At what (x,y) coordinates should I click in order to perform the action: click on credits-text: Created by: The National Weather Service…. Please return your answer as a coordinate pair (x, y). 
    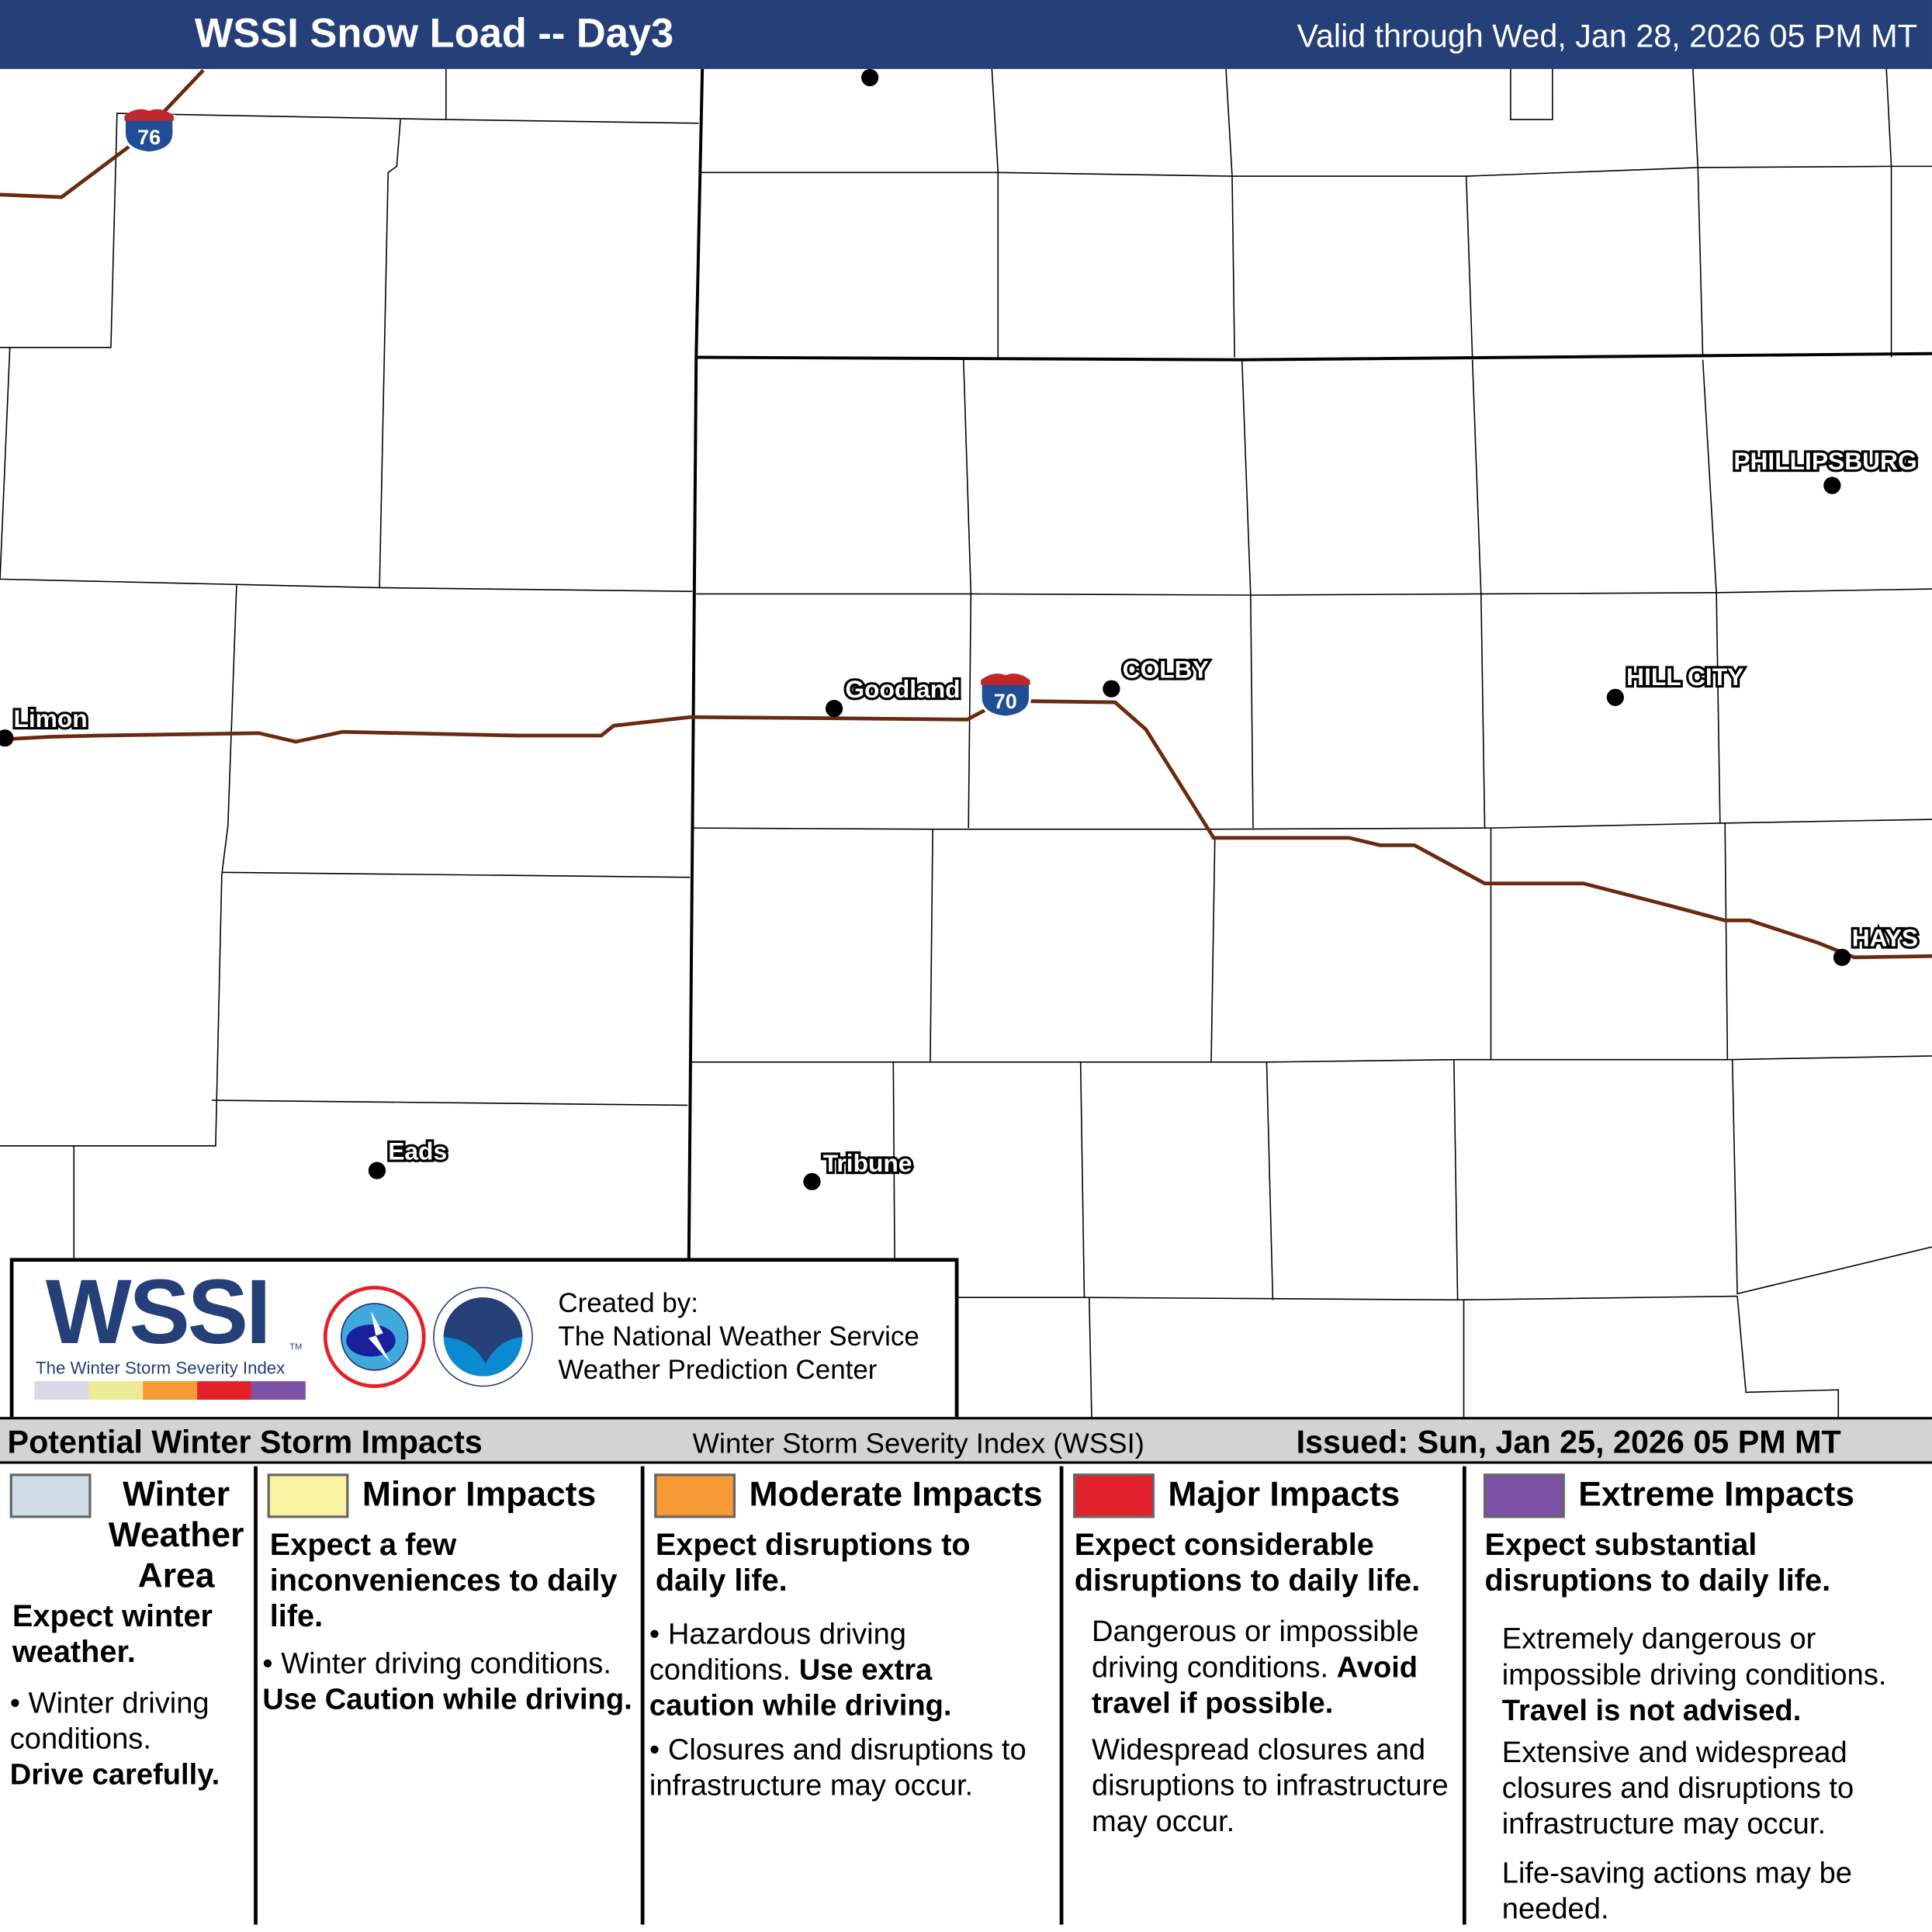
    Looking at the image, I should click on (738, 1336).